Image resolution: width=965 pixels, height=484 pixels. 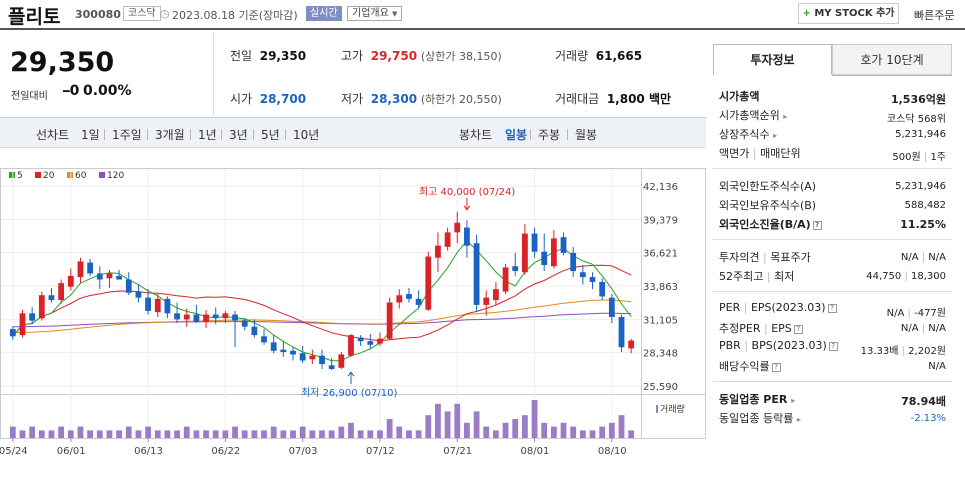 What do you see at coordinates (207, 135) in the screenshot?
I see `period-1y: 1년` at bounding box center [207, 135].